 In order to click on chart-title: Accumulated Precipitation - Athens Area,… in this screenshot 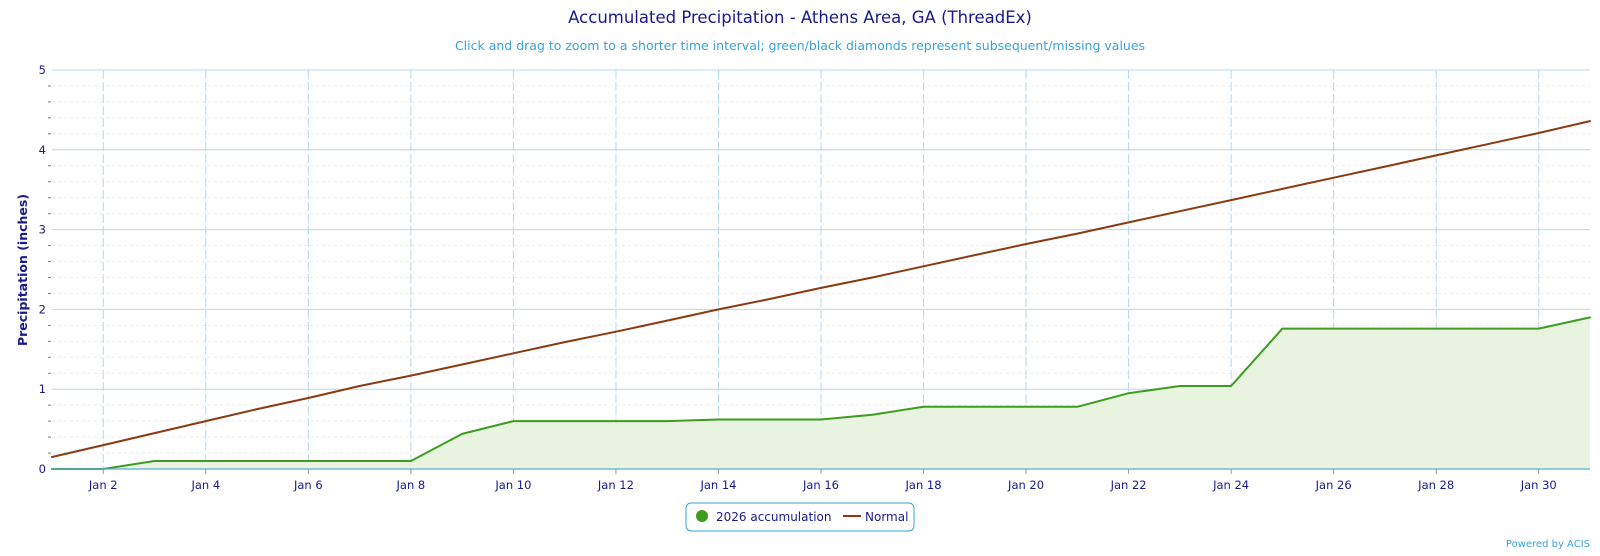, I will do `click(800, 17)`.